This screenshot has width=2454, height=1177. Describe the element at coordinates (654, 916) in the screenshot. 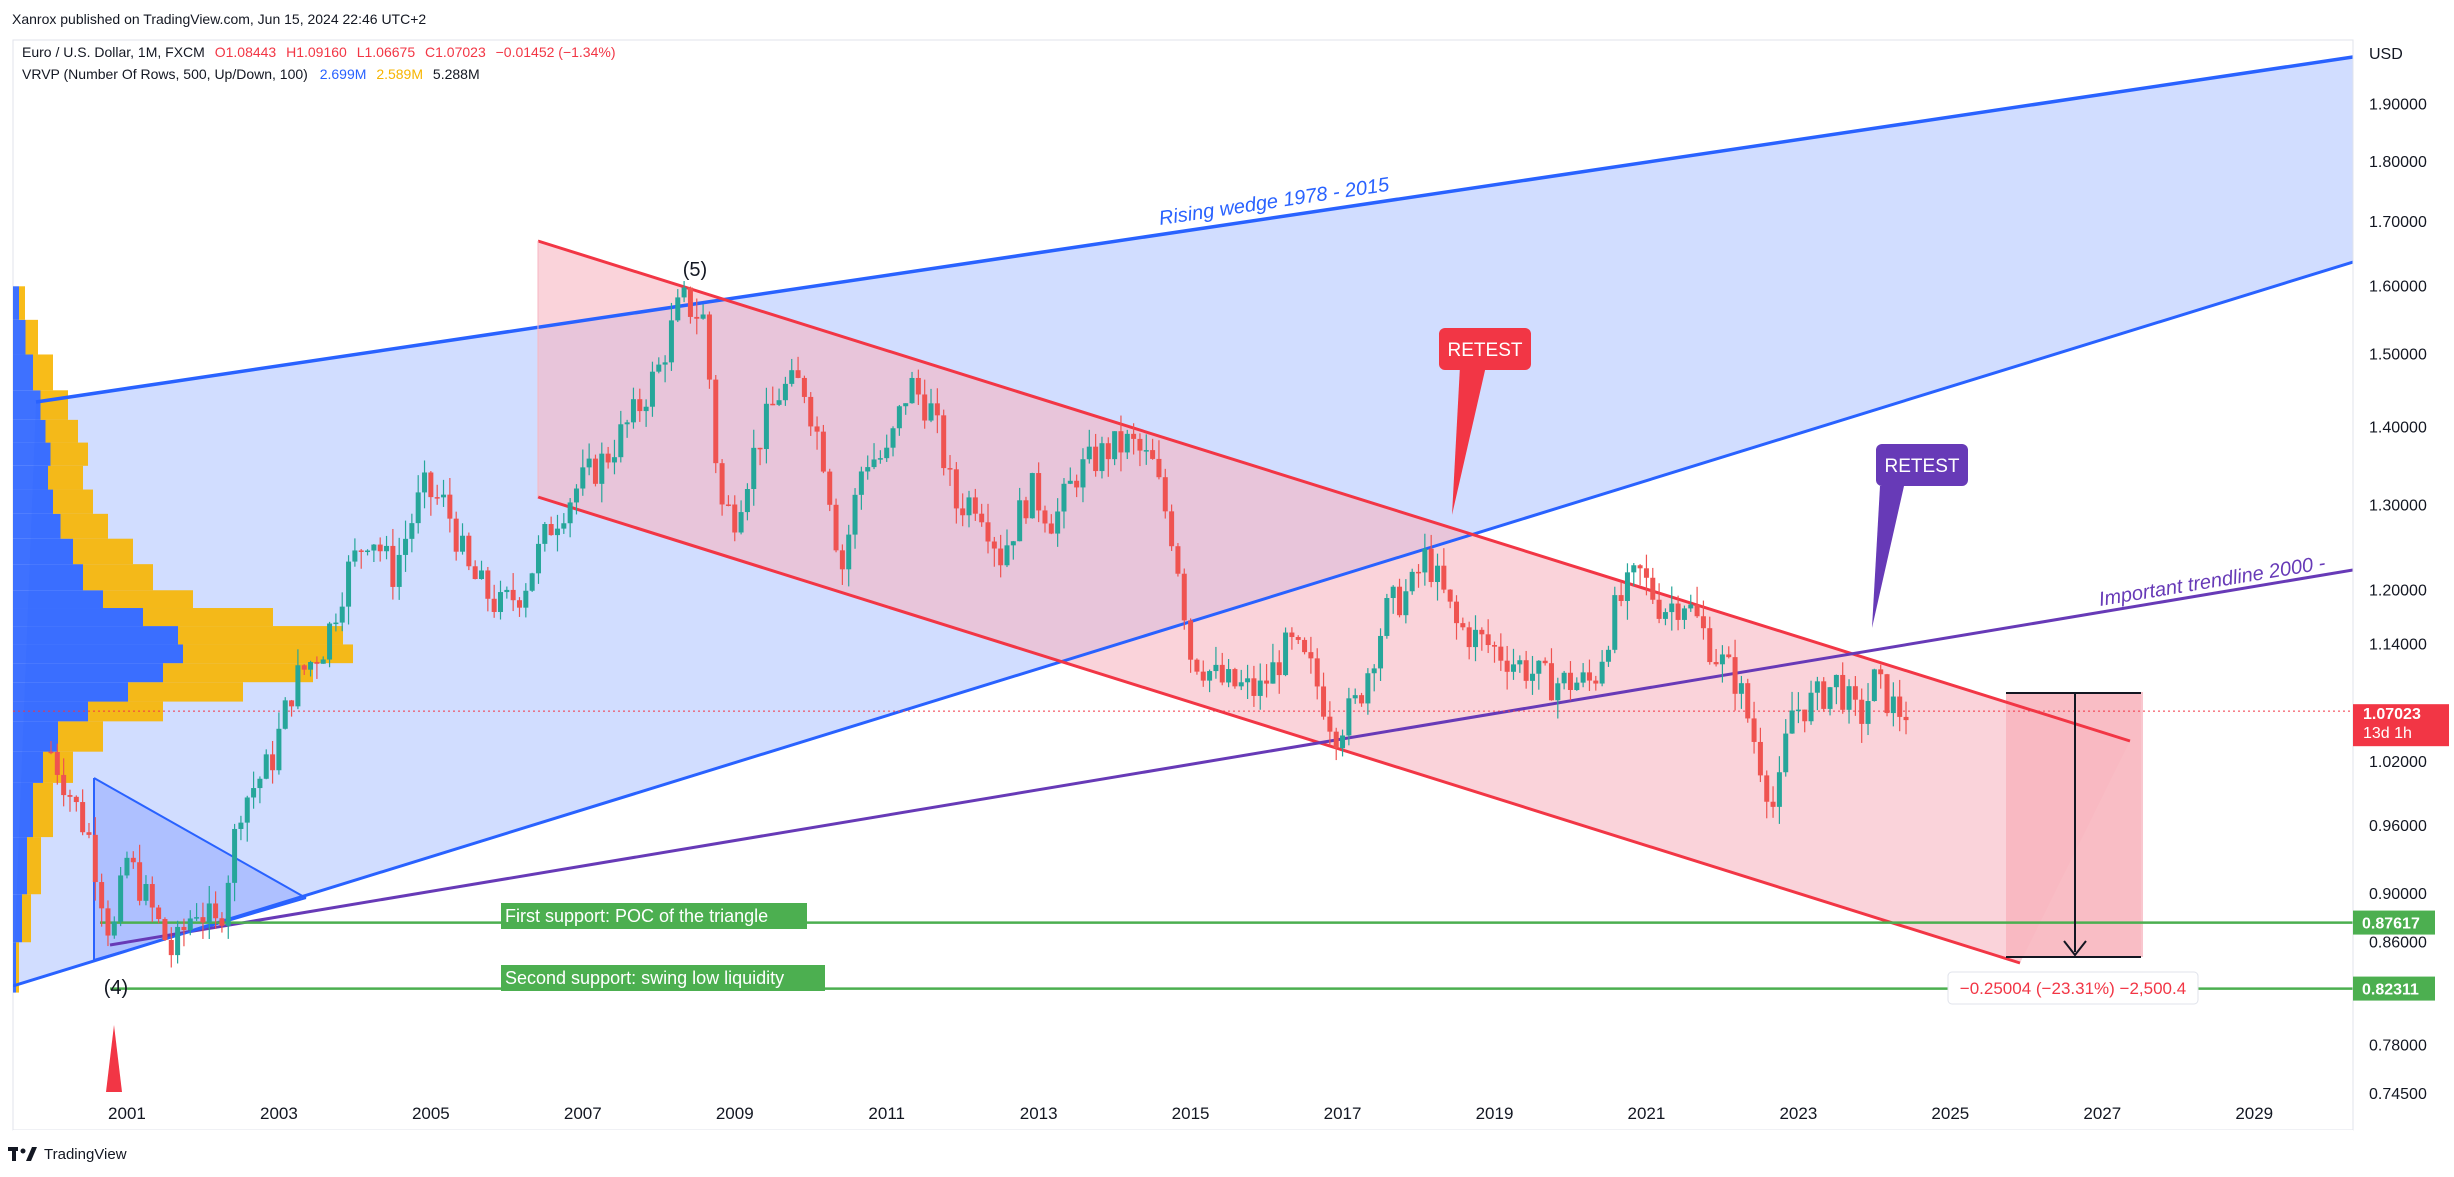

I see `support-1-label-box` at that location.